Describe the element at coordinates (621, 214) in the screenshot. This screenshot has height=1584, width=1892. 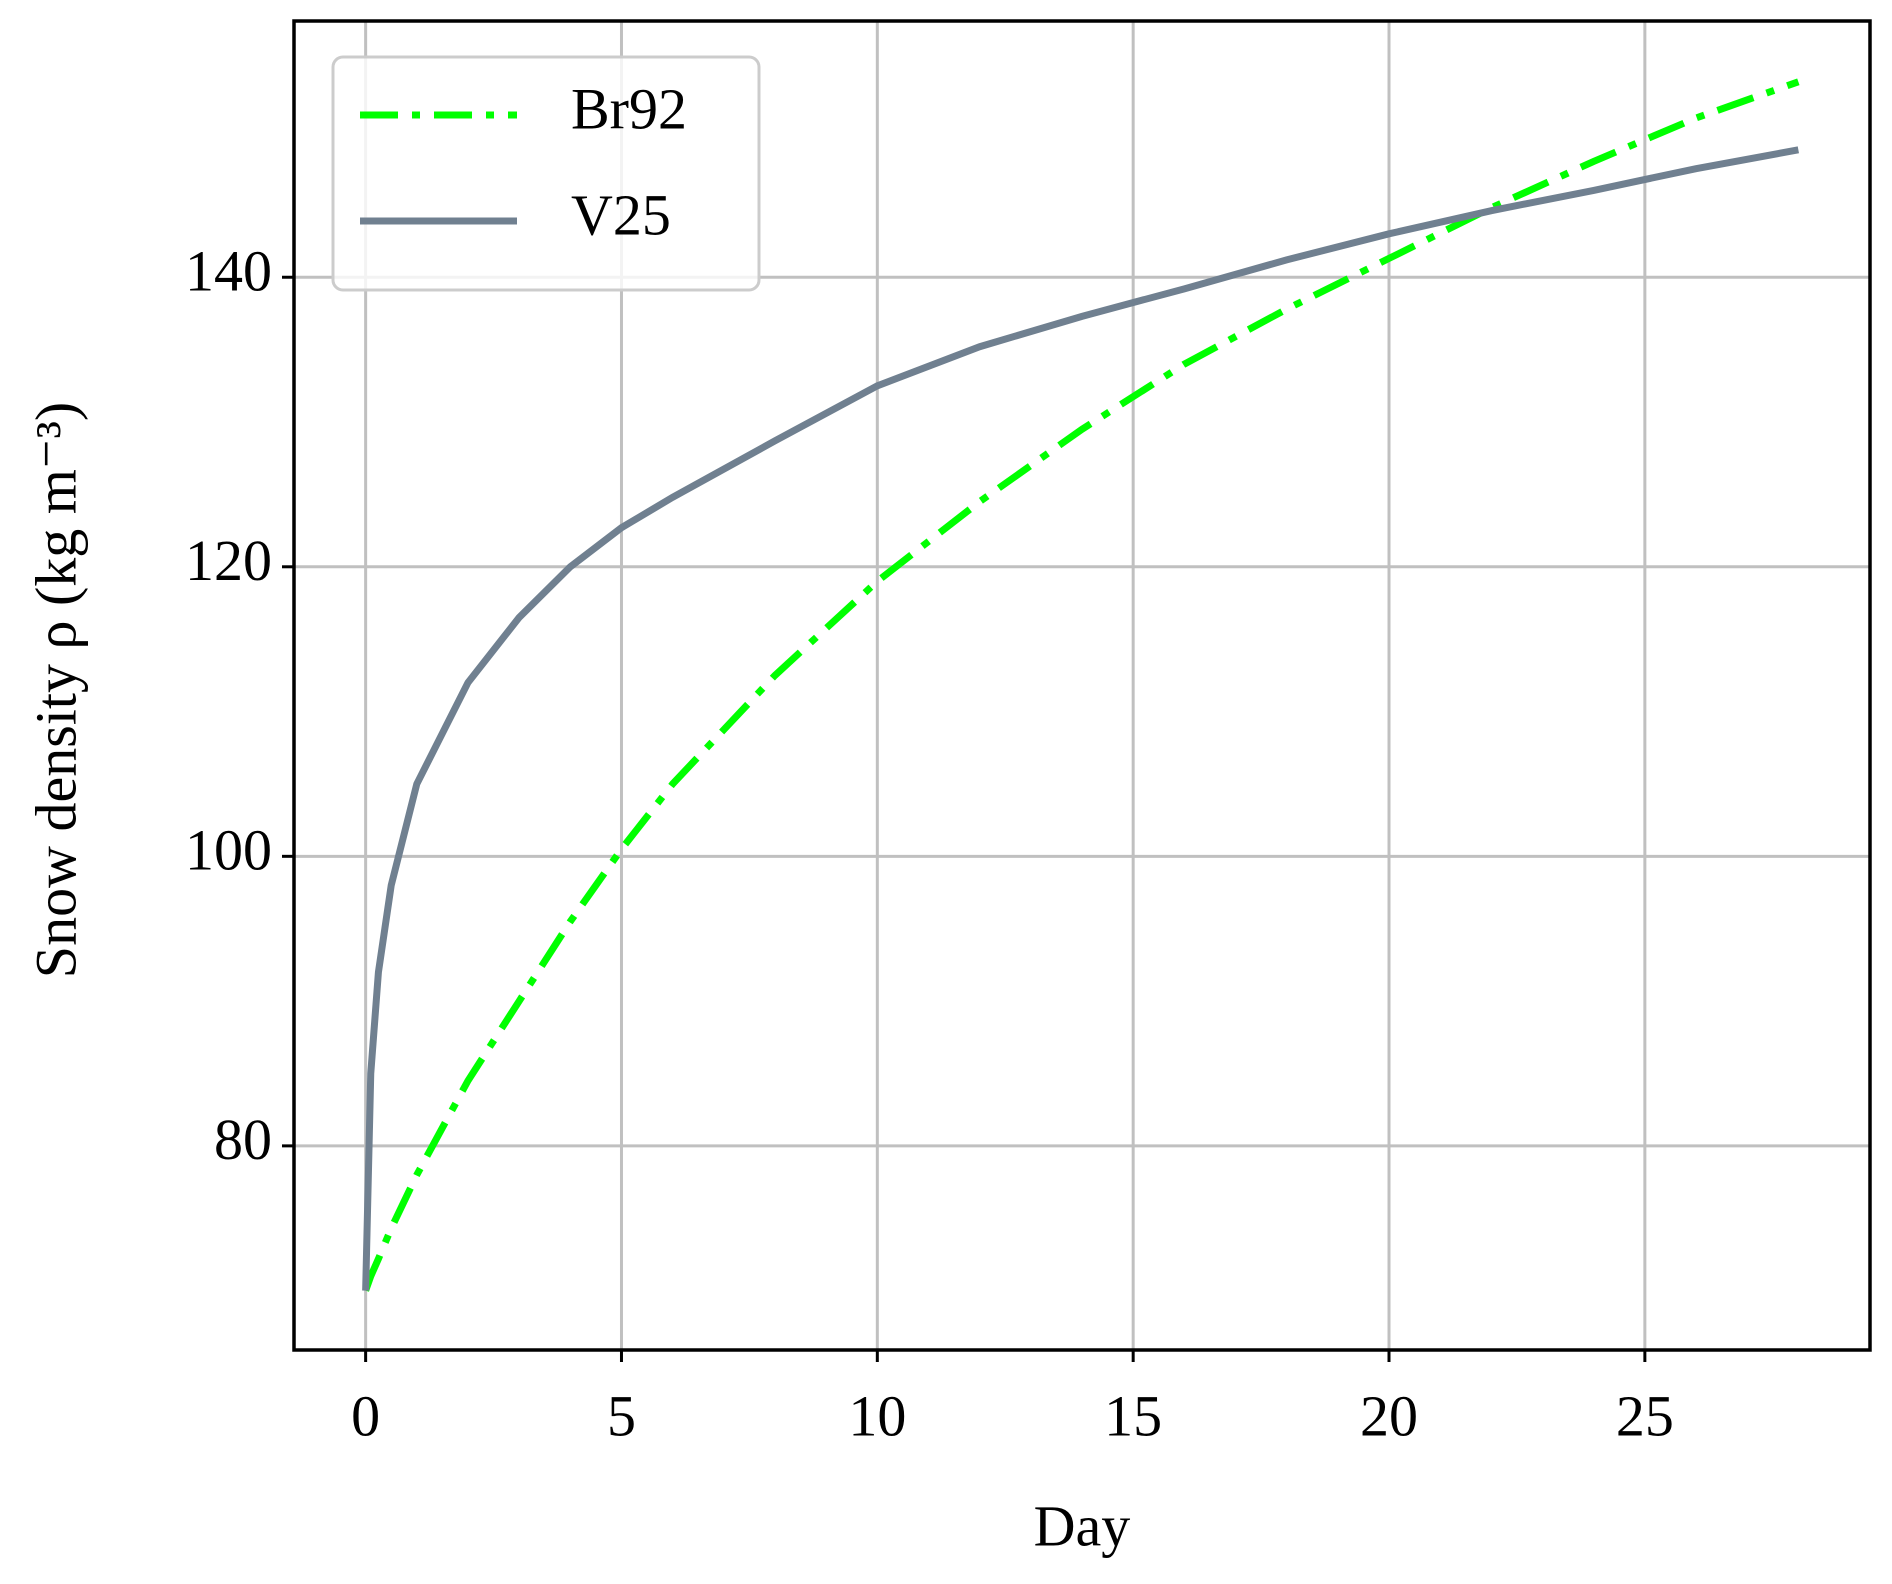
I see `legend-label: V25` at that location.